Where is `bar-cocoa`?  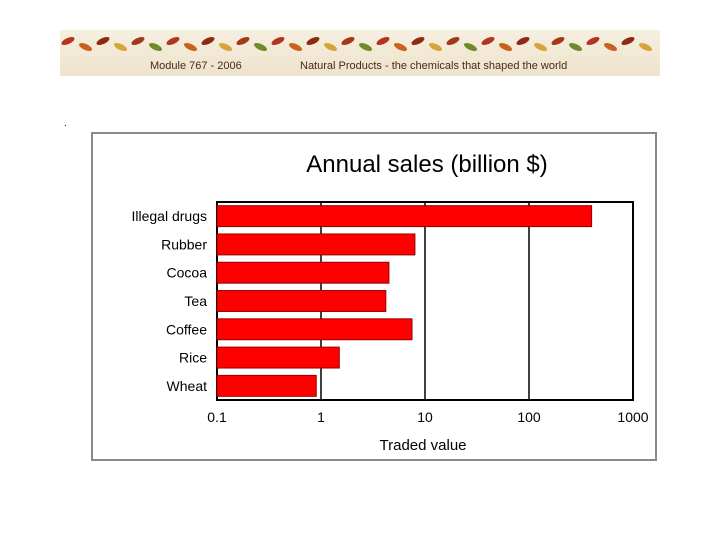
bar-cocoa is located at coordinates (303, 272).